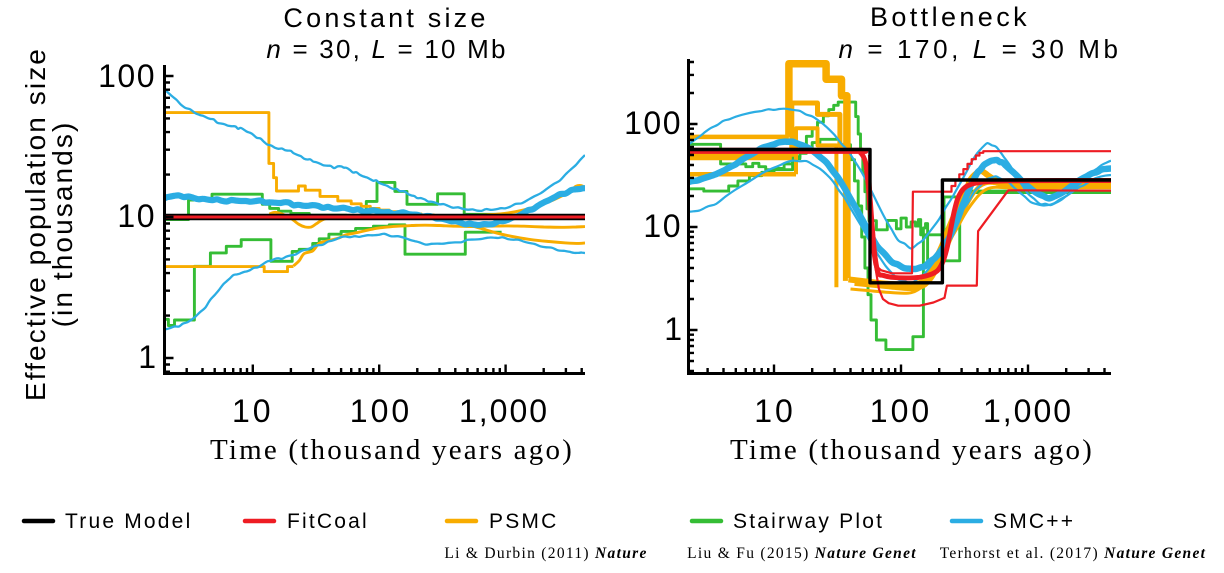 Image resolution: width=1224 pixels, height=573 pixels. I want to click on svg-text: Bottleneck, so click(950, 17).